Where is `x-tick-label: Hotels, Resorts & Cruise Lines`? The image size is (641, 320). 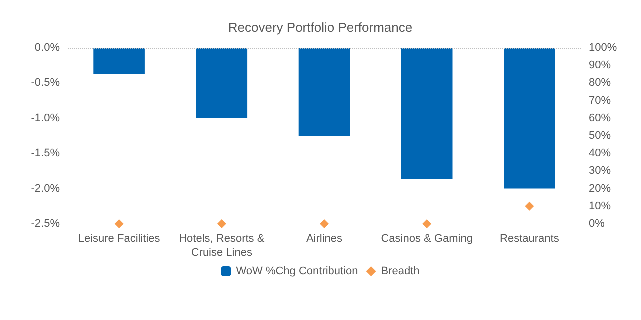
x-tick-label: Hotels, Resorts & Cruise Lines is located at coordinates (222, 246).